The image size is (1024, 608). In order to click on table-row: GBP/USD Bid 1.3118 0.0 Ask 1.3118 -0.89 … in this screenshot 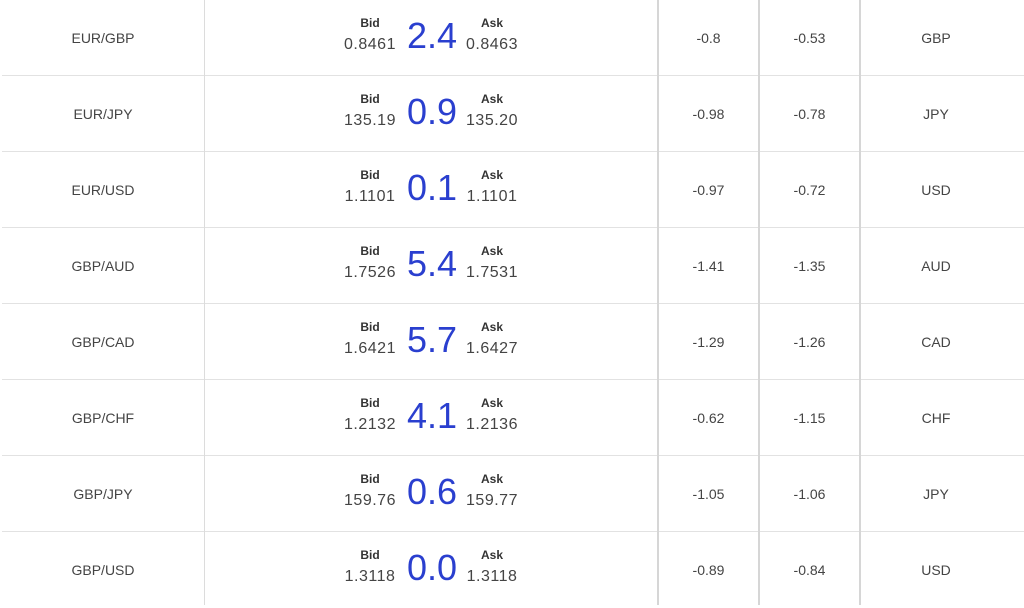, I will do `click(512, 568)`.